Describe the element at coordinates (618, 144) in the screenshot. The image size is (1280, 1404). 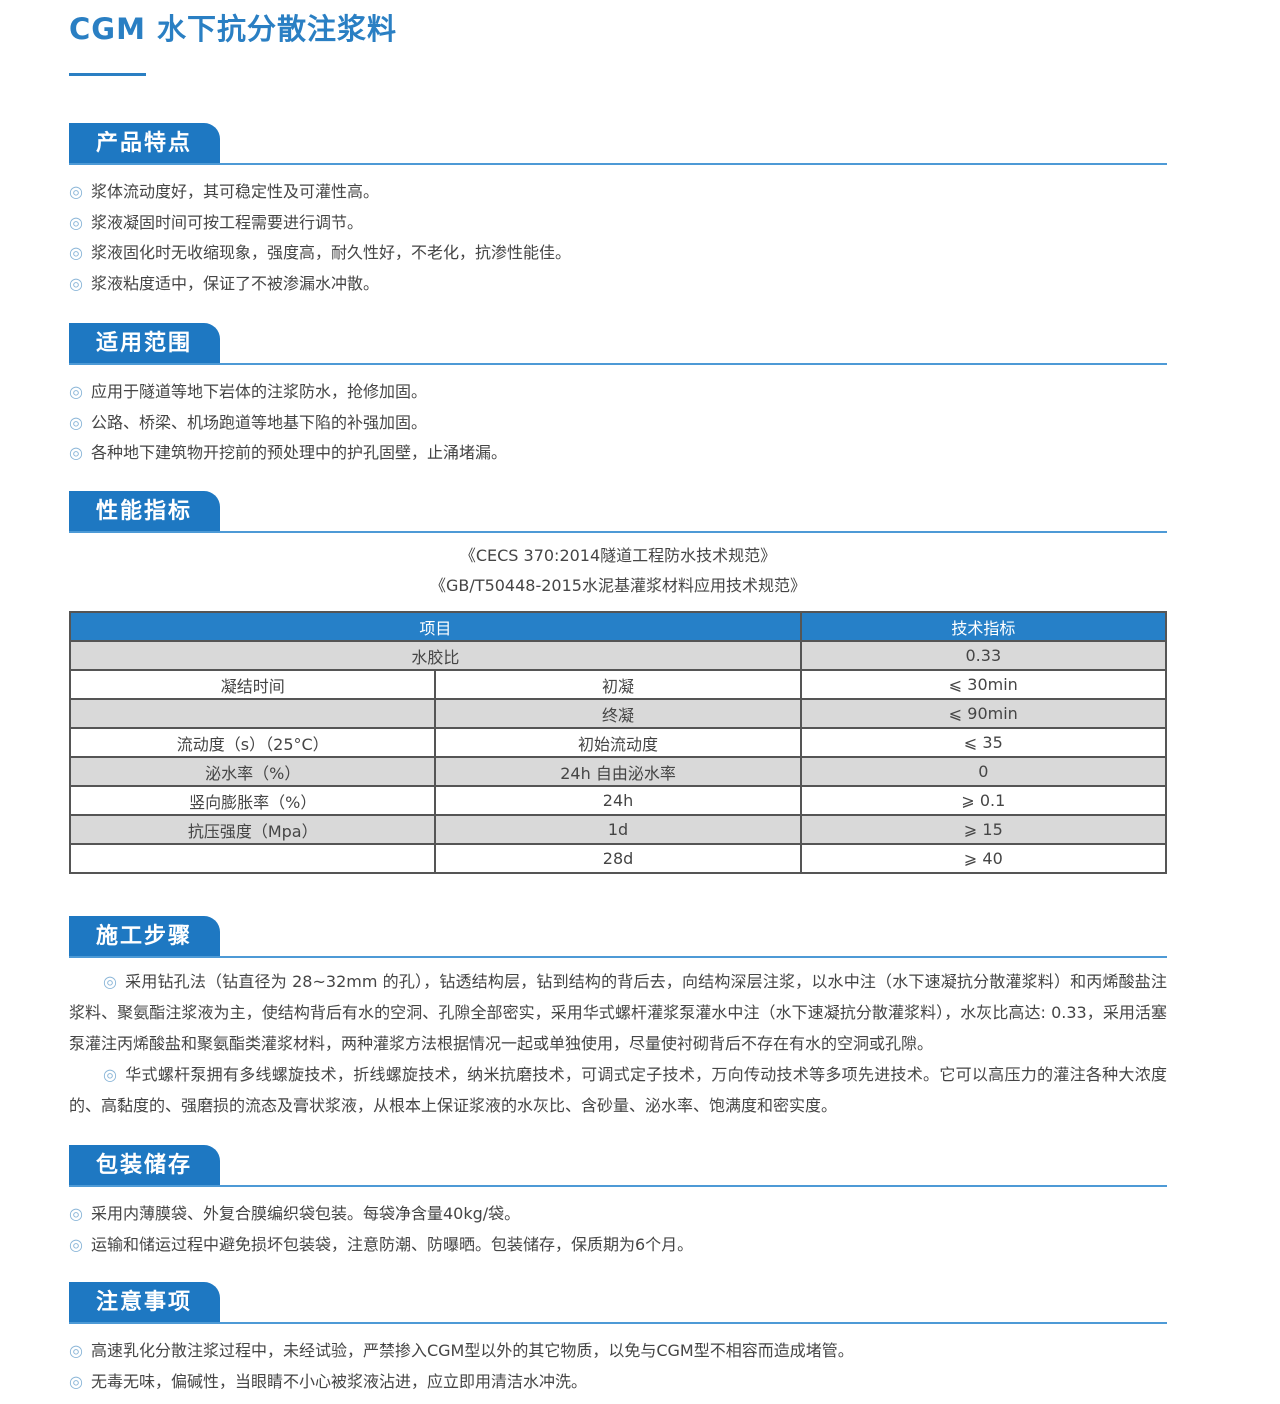
I see `section-header: 产品特点` at that location.